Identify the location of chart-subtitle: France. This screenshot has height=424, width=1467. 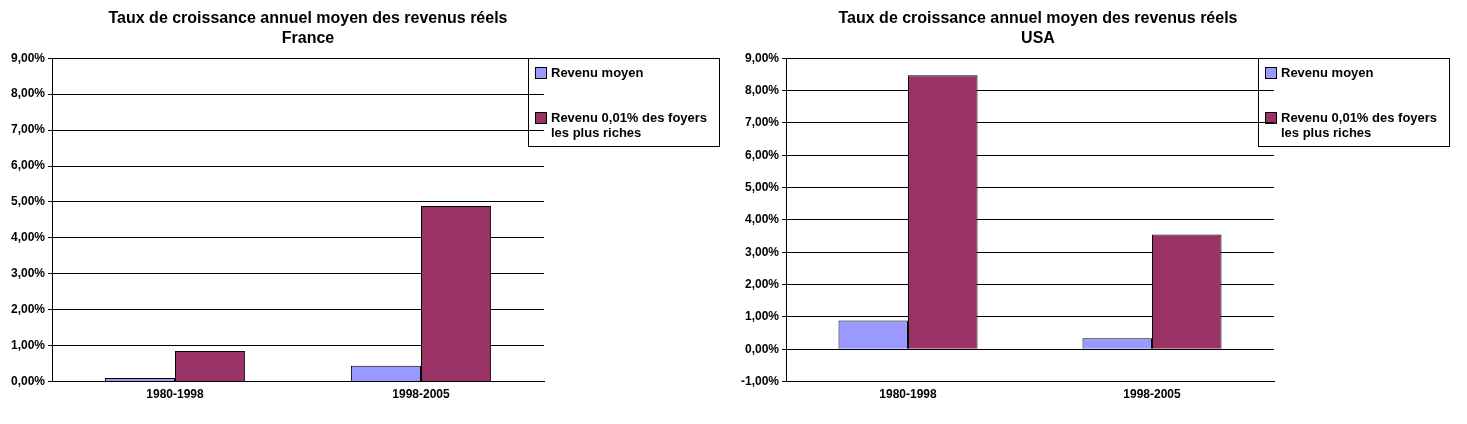
(308, 38).